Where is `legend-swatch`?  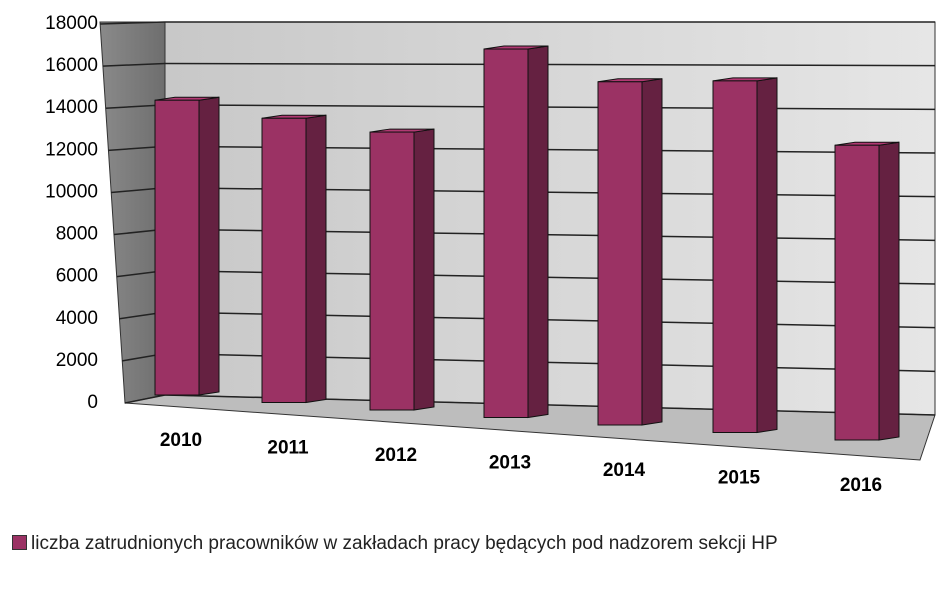
legend-swatch is located at coordinates (19, 542).